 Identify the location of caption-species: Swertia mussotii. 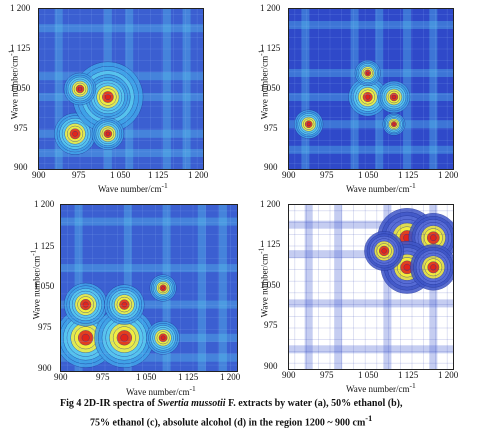
(191, 403).